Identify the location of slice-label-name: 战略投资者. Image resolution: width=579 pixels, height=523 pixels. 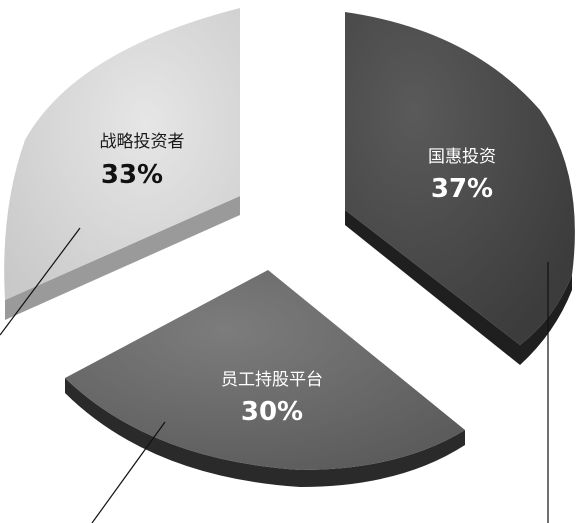
(142, 142).